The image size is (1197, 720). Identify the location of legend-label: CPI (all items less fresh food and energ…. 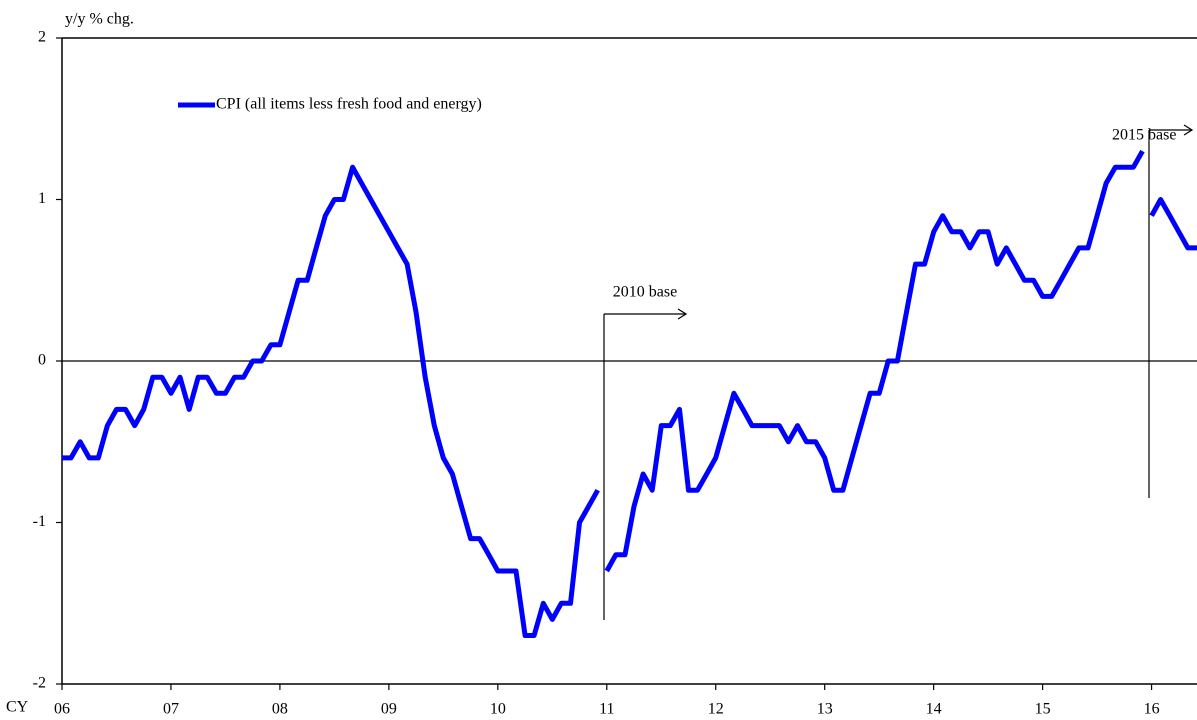
(349, 104).